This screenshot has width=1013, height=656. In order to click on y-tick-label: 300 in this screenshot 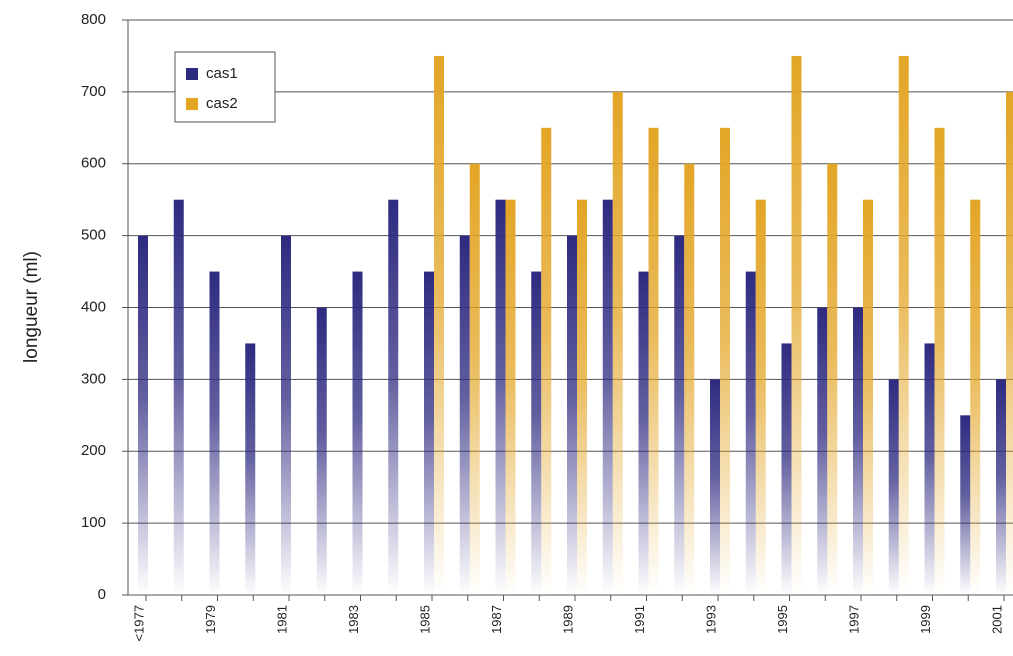, I will do `click(93, 378)`.